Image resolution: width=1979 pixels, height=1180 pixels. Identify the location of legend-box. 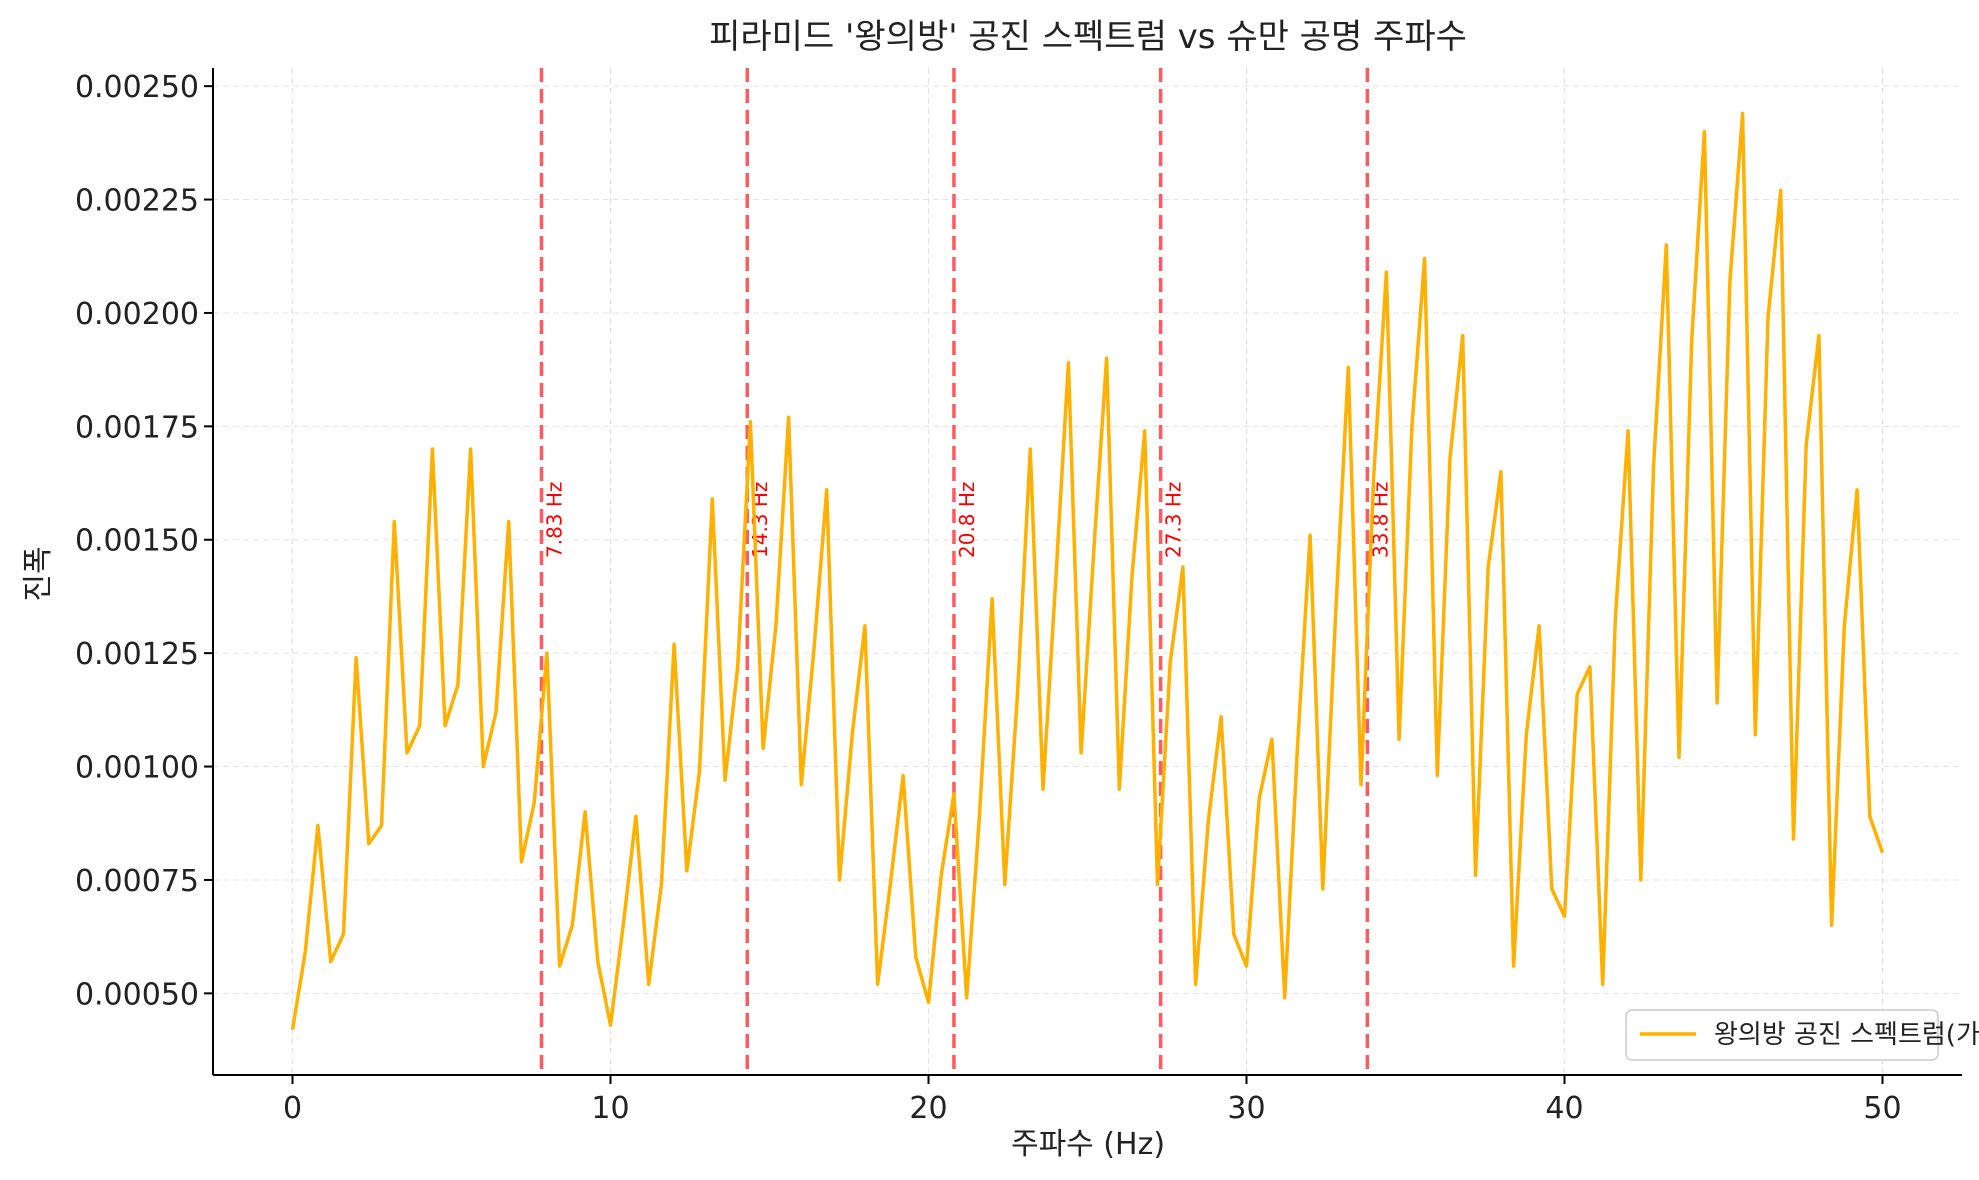
(1782, 1035).